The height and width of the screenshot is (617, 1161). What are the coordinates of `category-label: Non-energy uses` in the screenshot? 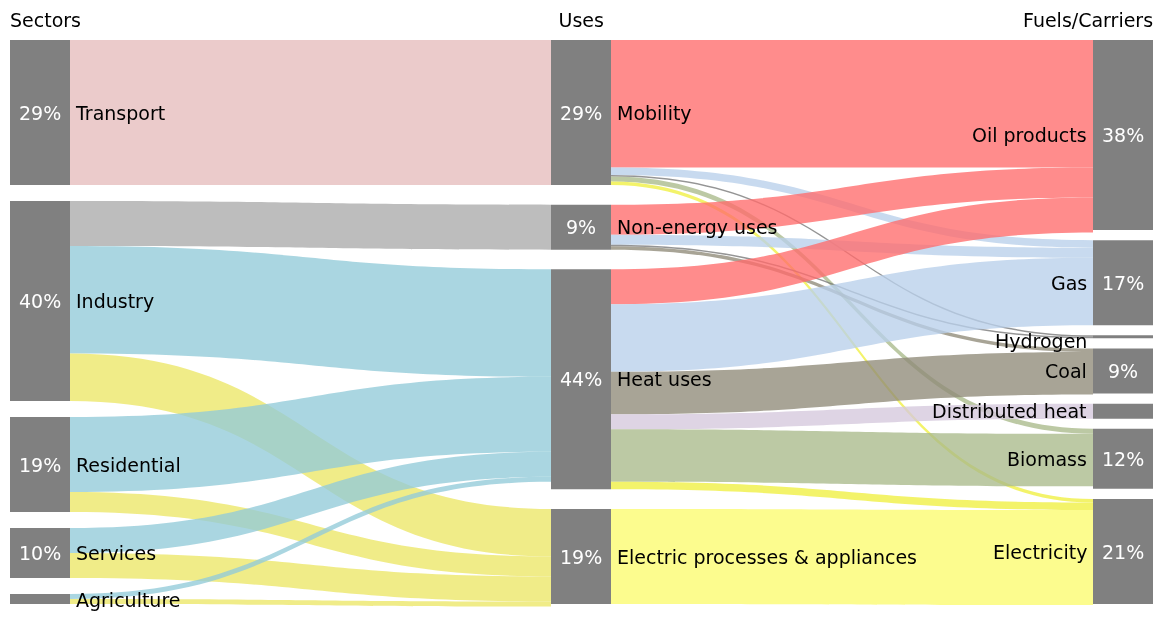 It's located at (697, 227).